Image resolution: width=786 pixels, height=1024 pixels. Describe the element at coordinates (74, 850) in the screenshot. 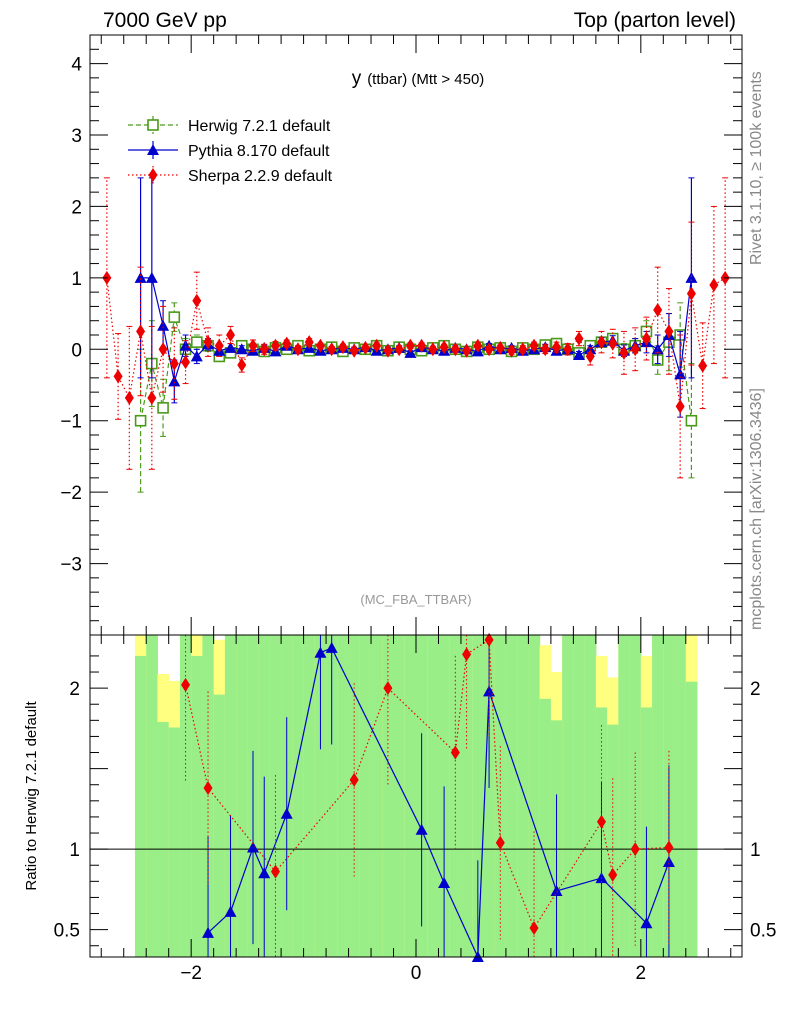

I see `ratio-y-tick-label: 1` at that location.